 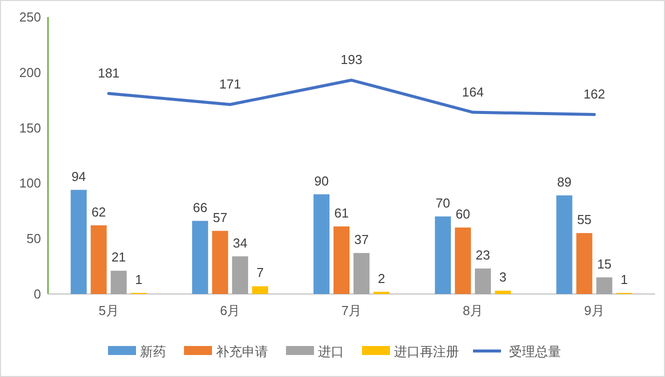 I want to click on data-label: 90, so click(x=321, y=180).